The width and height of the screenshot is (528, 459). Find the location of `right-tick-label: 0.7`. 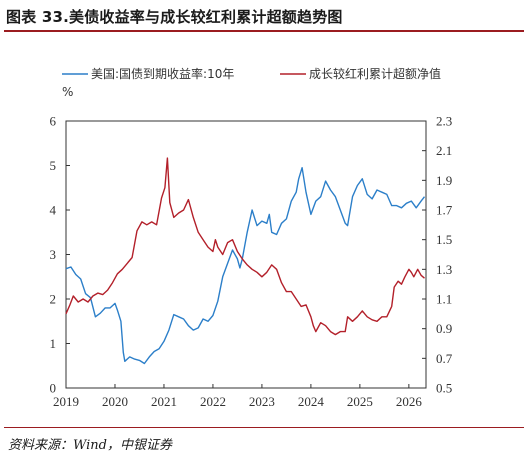

right-tick-label: 0.7 is located at coordinates (444, 358).